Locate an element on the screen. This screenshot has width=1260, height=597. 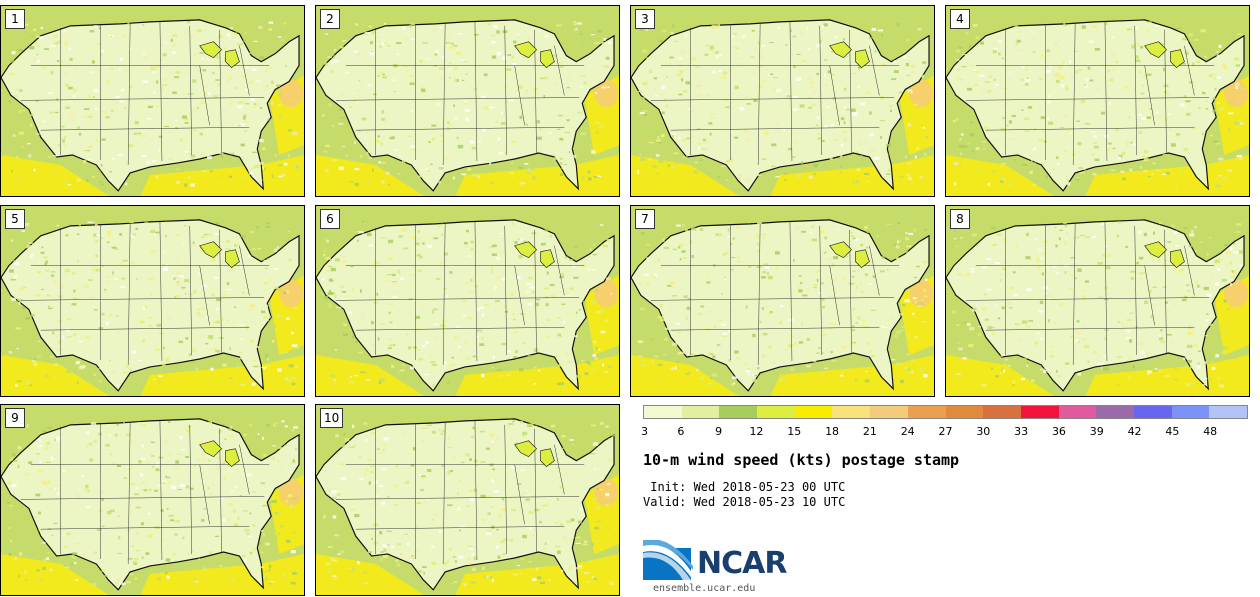
panel-number: 9 is located at coordinates (15, 418).